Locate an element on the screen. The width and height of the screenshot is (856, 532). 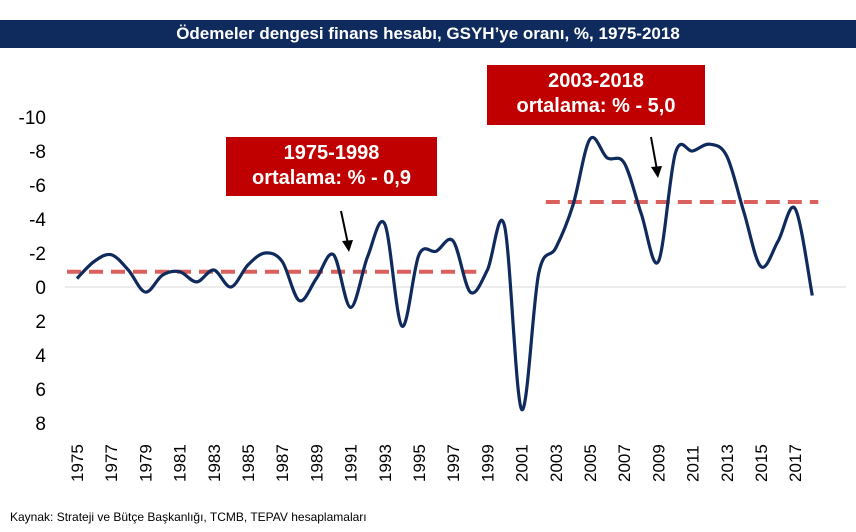
callout-2003-2018-average: ortalama: % - 5,0 is located at coordinates (596, 106).